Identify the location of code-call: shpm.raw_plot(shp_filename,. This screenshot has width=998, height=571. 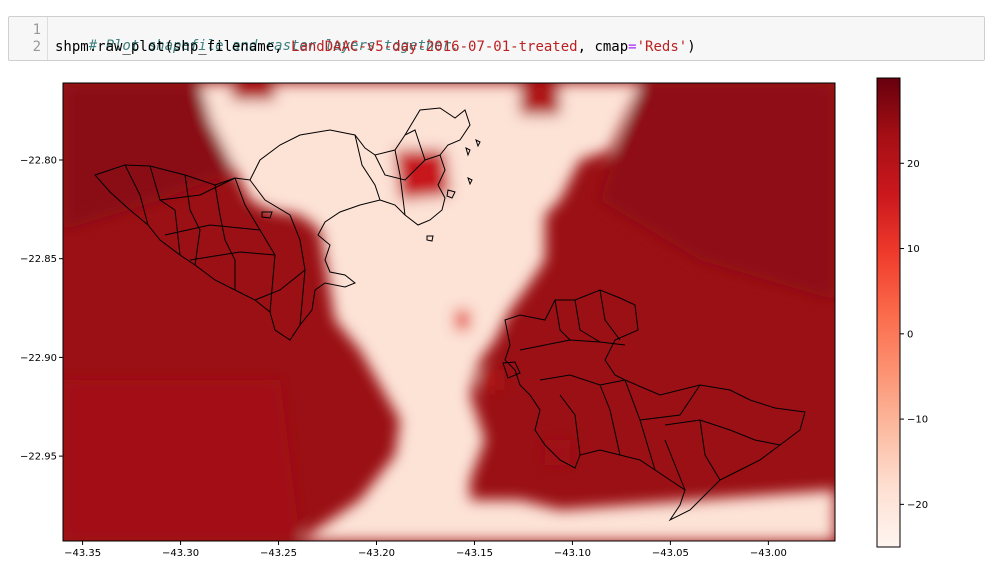
(173, 47).